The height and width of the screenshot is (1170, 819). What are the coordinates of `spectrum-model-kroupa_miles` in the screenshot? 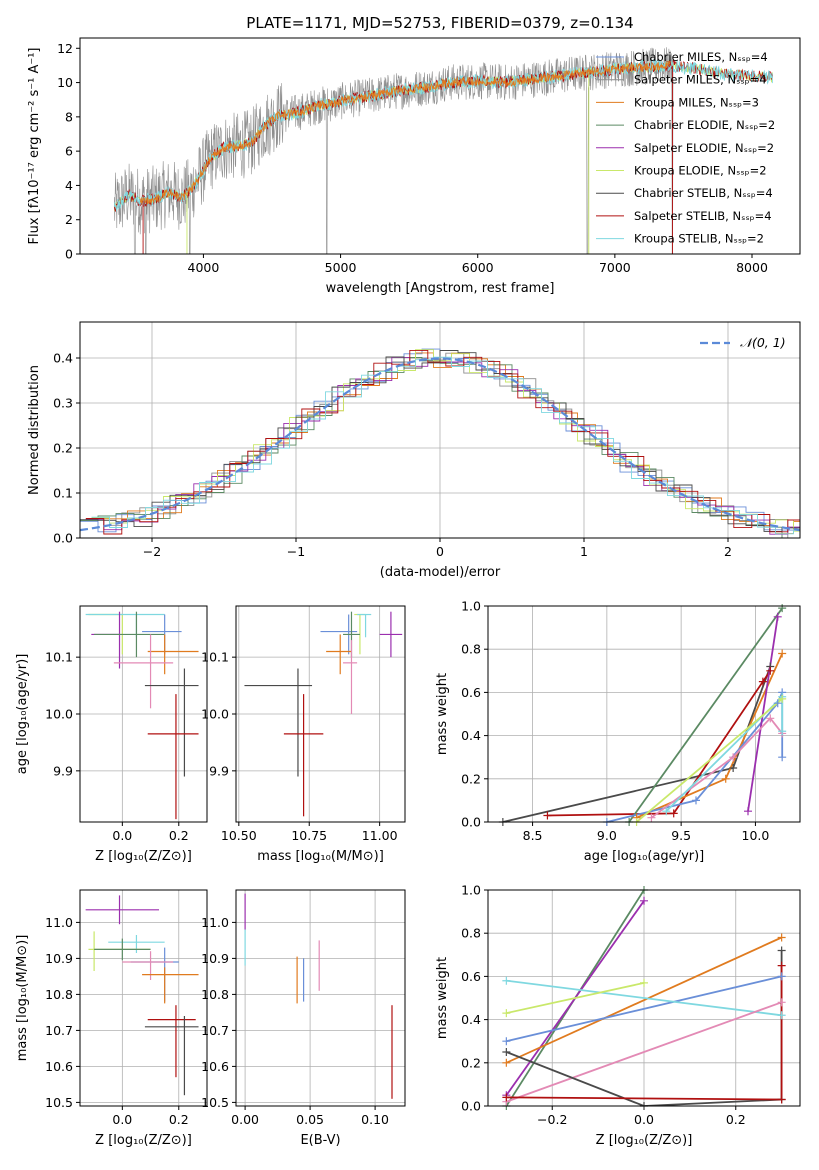 It's located at (405, 132).